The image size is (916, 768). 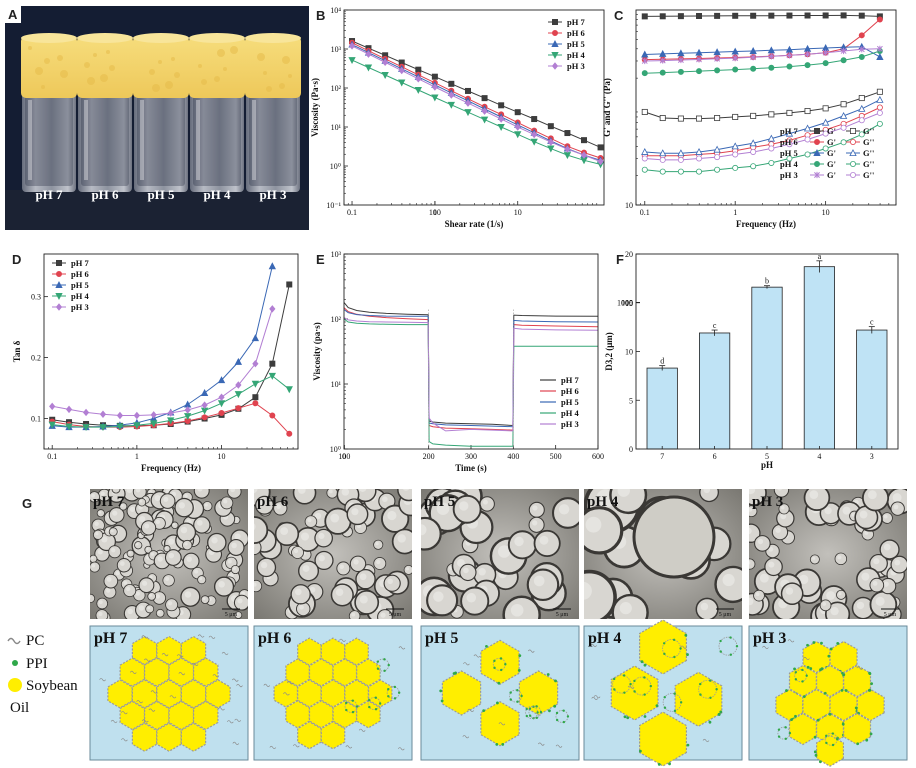 I want to click on y-axis-title: G' and G'' (Pa), so click(x=607, y=107).